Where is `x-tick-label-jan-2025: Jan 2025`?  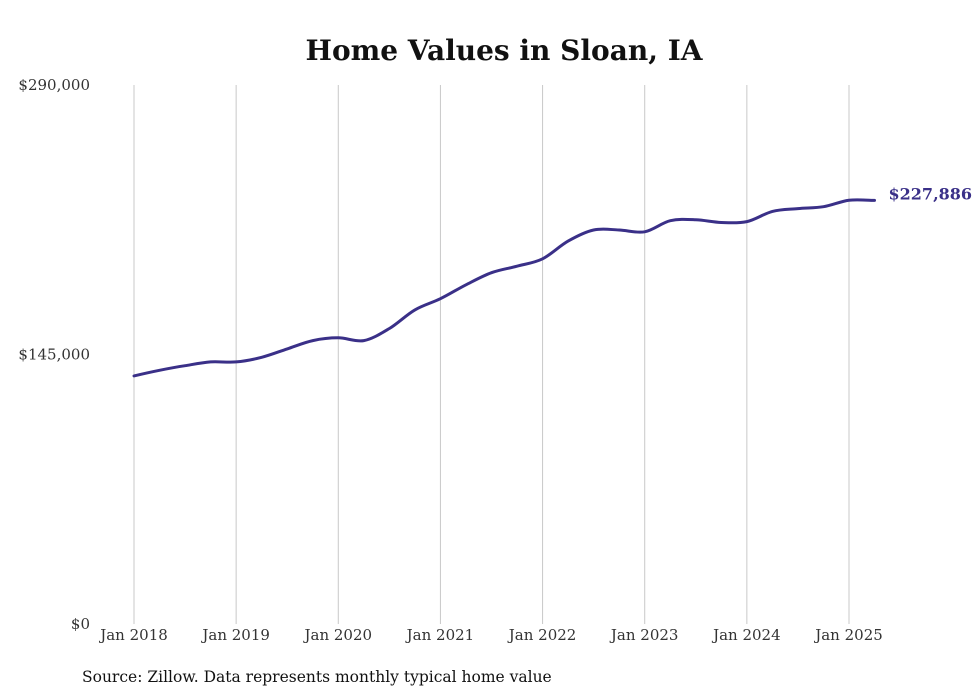 x-tick-label-jan-2025: Jan 2025 is located at coordinates (848, 635).